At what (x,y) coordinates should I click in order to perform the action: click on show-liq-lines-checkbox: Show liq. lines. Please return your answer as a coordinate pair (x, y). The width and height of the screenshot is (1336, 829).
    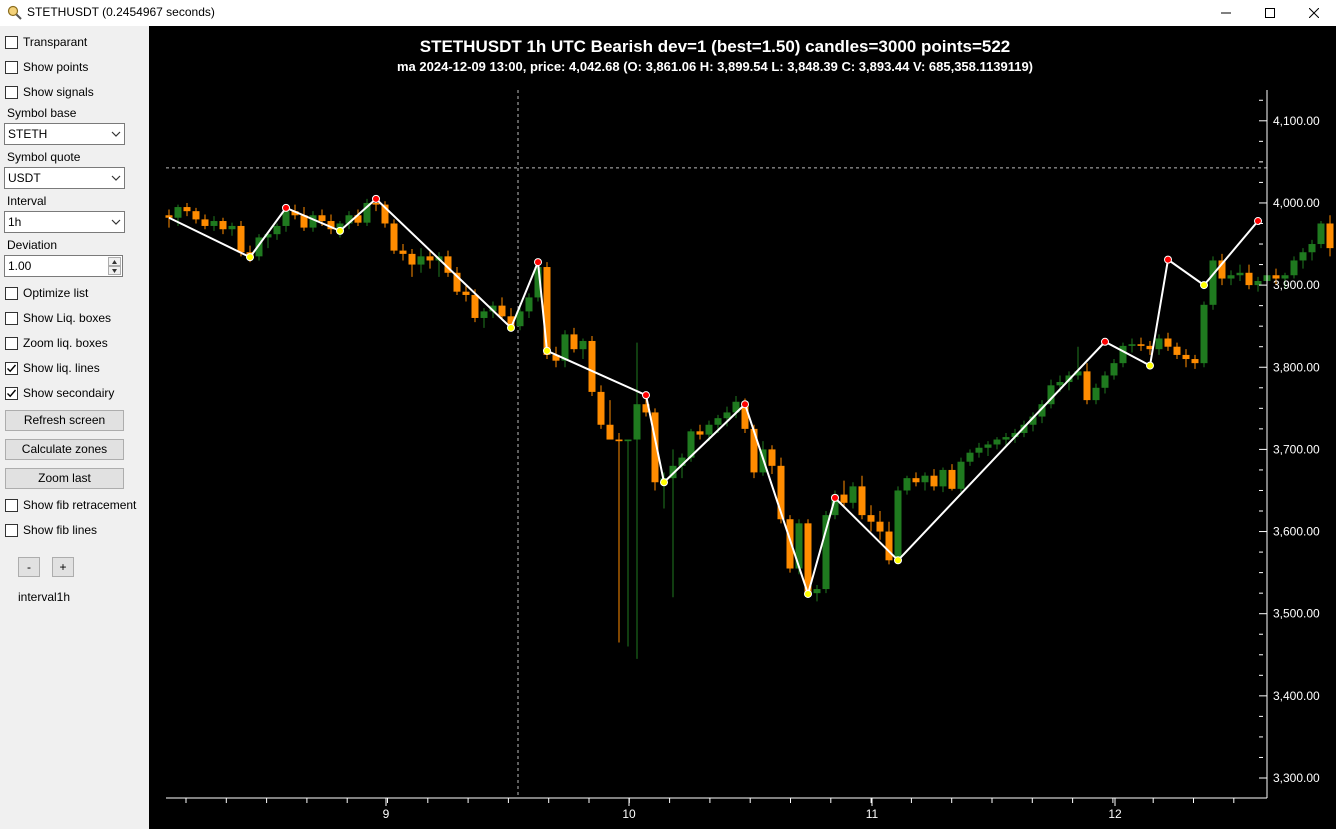
    Looking at the image, I should click on (52, 368).